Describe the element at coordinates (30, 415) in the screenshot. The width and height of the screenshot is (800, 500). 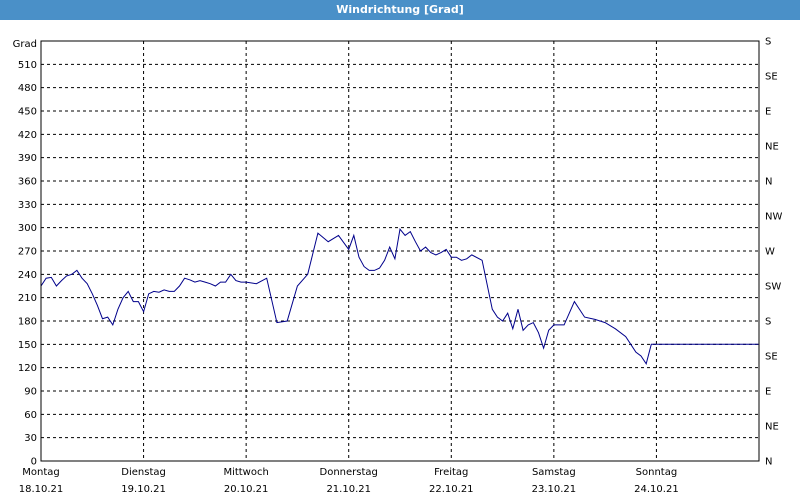
I see `y-tick-label: 60` at that location.